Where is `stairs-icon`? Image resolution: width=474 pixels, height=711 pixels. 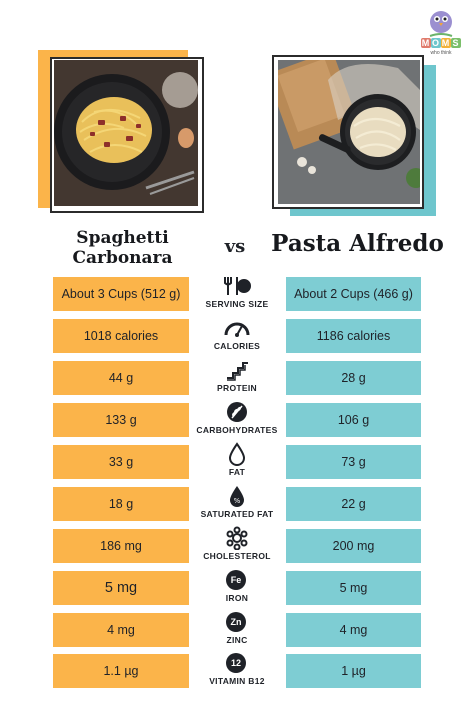 stairs-icon is located at coordinates (237, 370).